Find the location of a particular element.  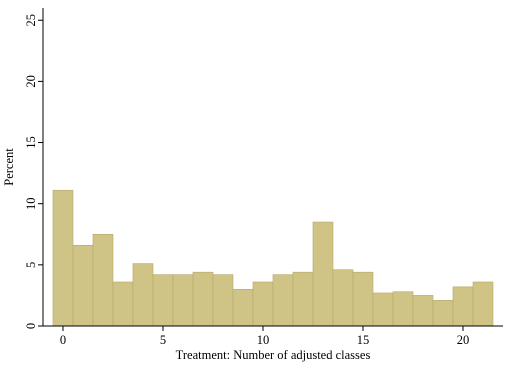

x-tick-label: 20 is located at coordinates (463, 340).